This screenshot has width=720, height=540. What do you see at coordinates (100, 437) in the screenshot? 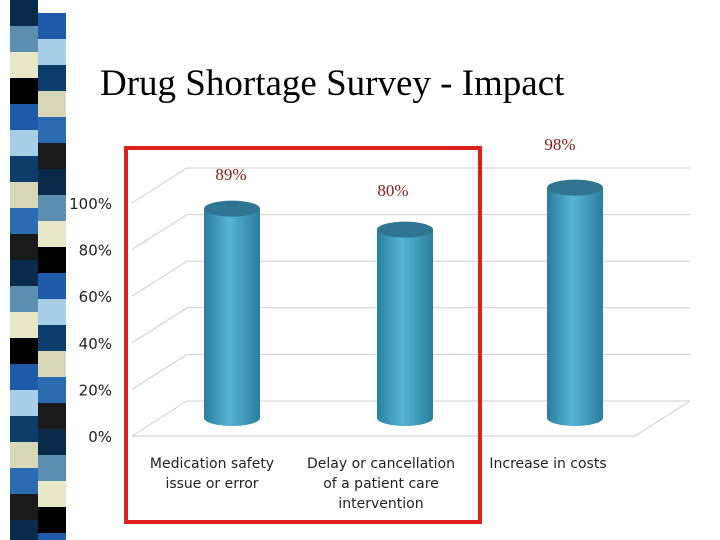
I see `y-tick-label: 0%` at bounding box center [100, 437].